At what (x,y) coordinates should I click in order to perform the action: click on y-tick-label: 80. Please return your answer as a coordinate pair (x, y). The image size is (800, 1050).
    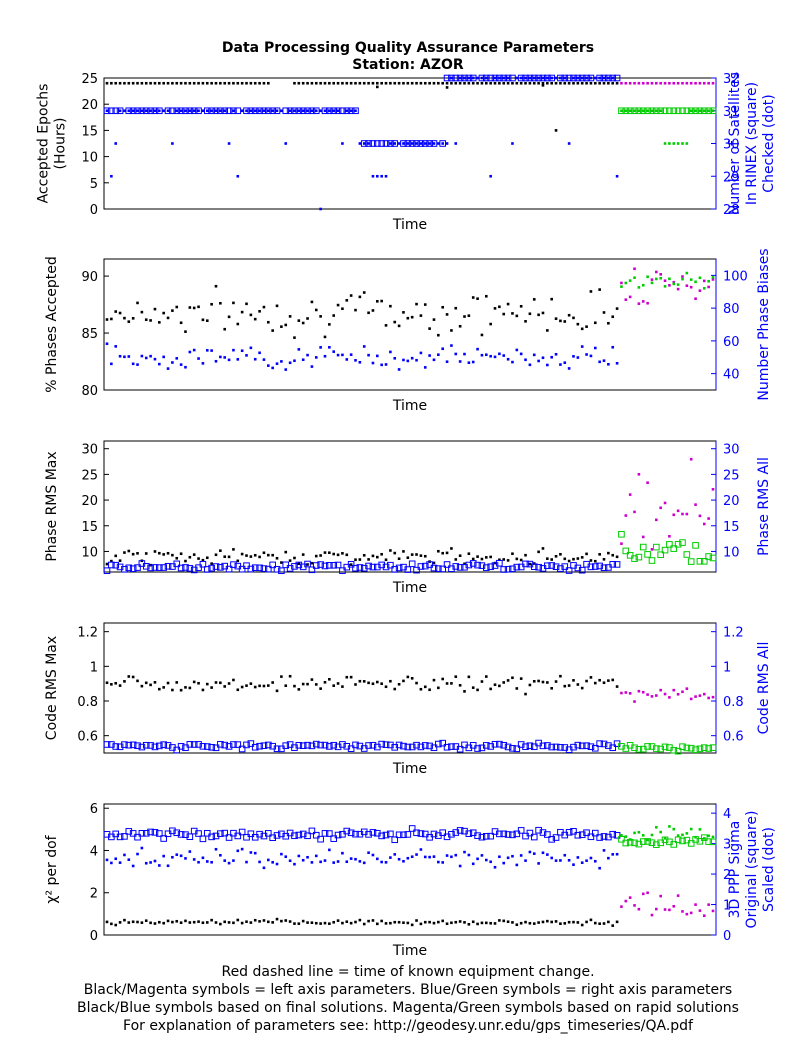
    Looking at the image, I should click on (89, 391).